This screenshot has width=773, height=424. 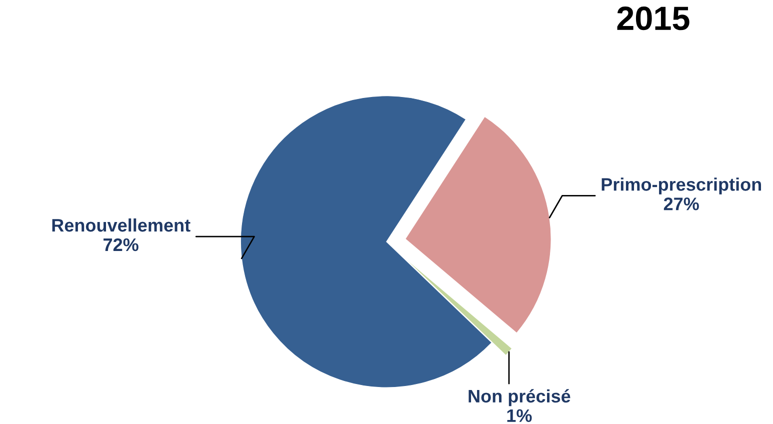 I want to click on data-label: 1%, so click(x=519, y=415).